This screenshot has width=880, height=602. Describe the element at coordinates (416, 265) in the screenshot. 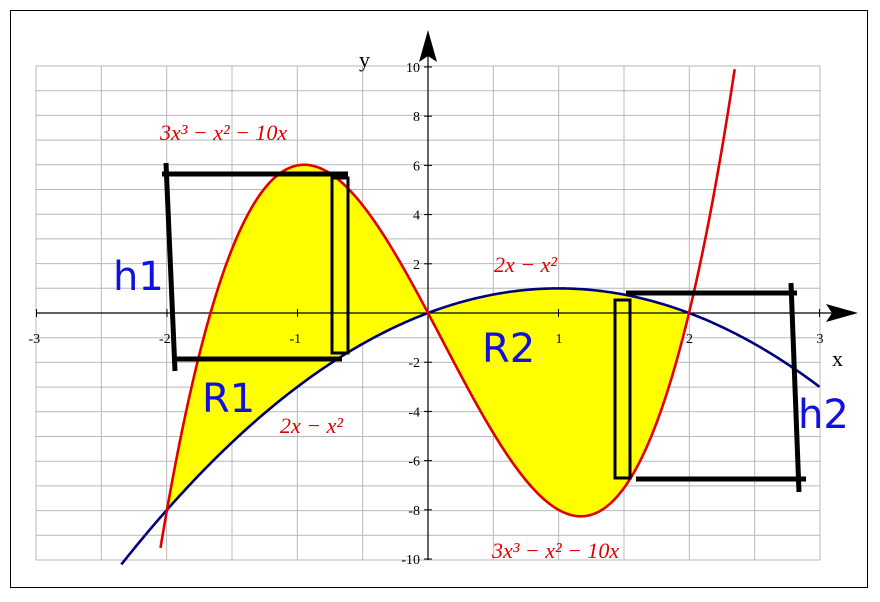

I see `y-tick-label: 2` at that location.